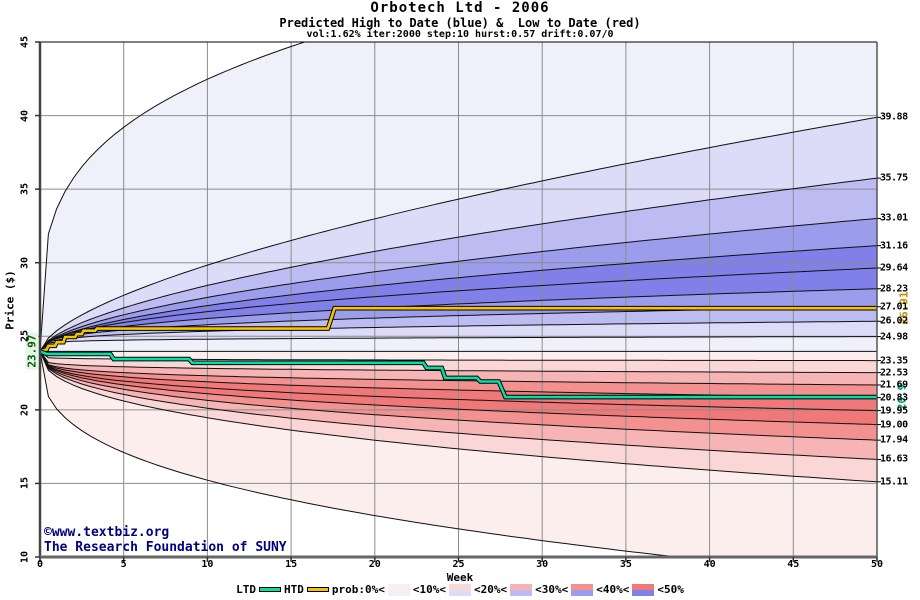  What do you see at coordinates (613, 589) in the screenshot?
I see `legend-label: <40%<` at bounding box center [613, 589].